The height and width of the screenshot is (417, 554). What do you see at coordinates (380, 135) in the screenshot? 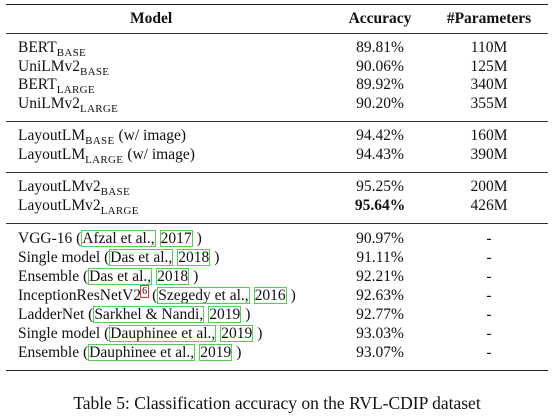
I see `accuracy-cell: 94.42%` at bounding box center [380, 135].